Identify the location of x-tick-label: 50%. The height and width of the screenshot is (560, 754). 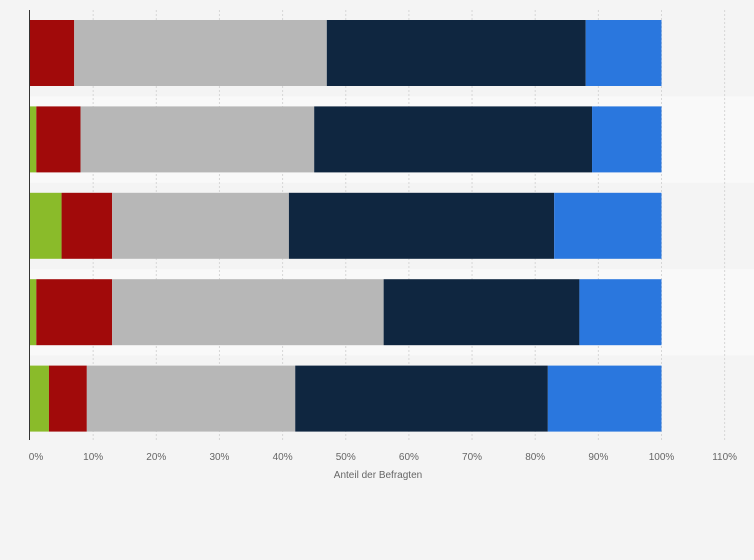
(346, 457).